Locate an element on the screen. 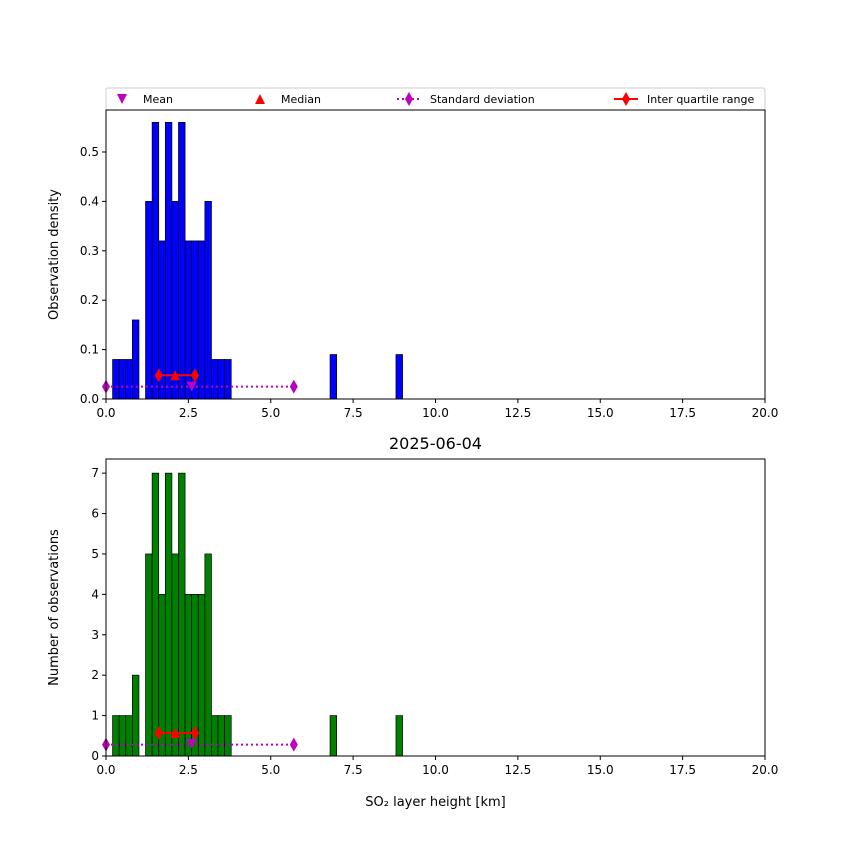 The width and height of the screenshot is (850, 854). legend-entry: Standard deviation is located at coordinates (466, 99).